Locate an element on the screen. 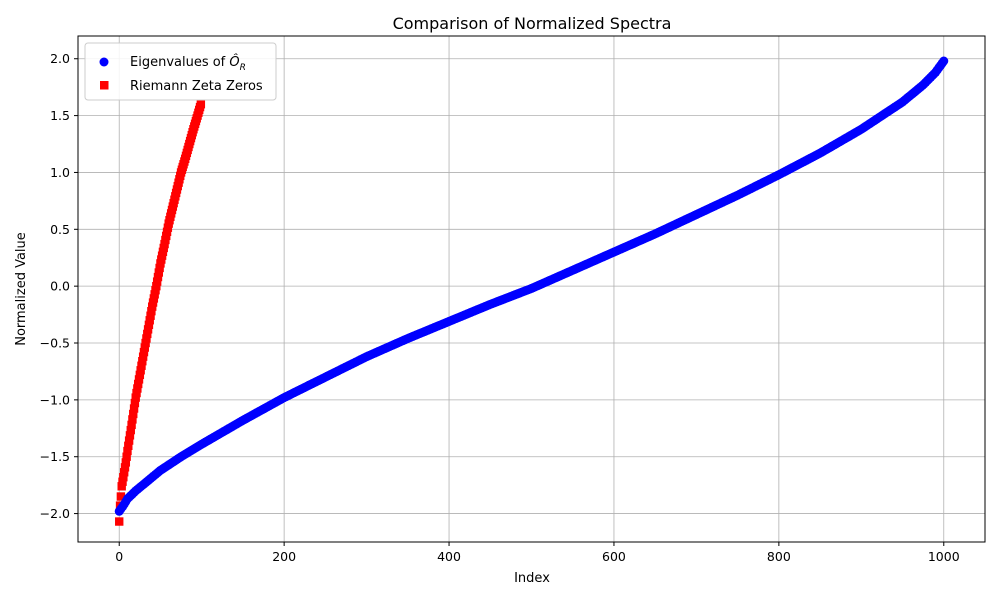  x-tick-label: 1000 is located at coordinates (944, 556).